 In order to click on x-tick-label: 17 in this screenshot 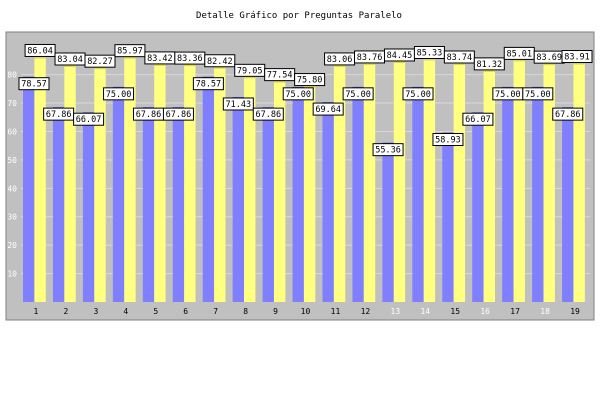, I will do `click(515, 311)`.